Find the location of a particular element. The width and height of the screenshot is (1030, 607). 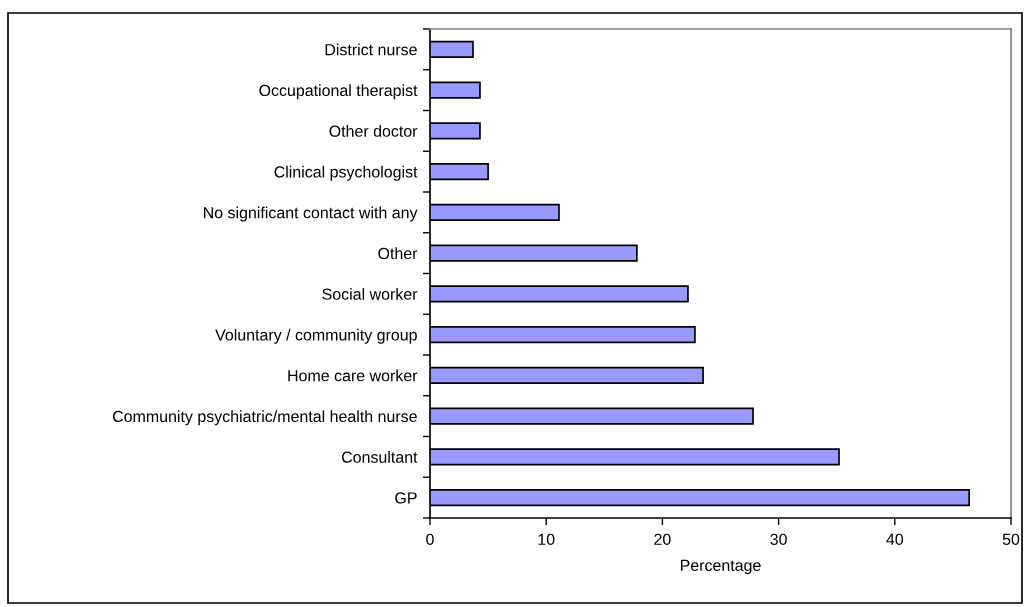

x-tick-label: 50 is located at coordinates (1011, 539).